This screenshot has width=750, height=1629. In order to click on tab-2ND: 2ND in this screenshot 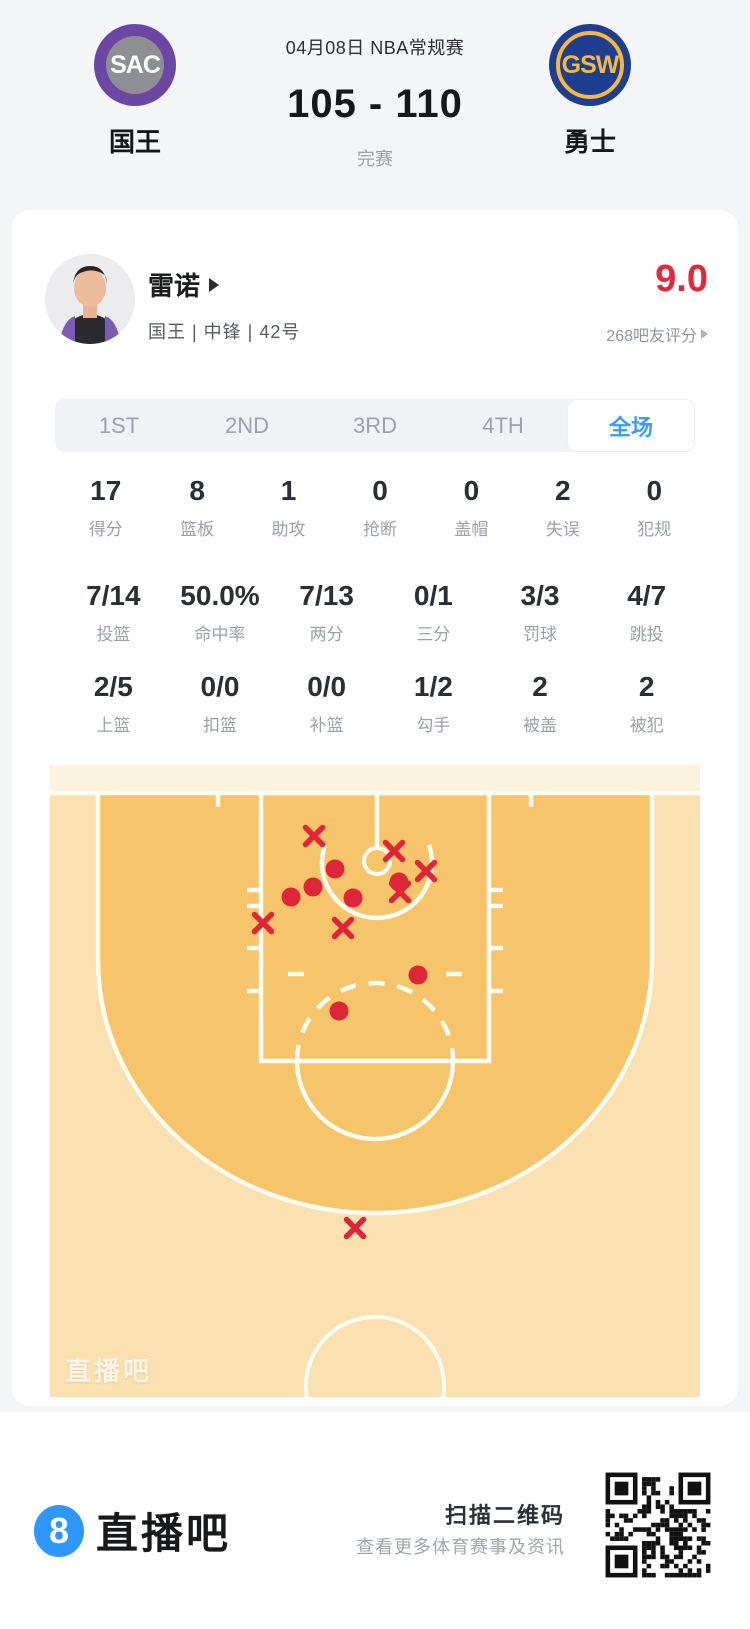, I will do `click(246, 425)`.